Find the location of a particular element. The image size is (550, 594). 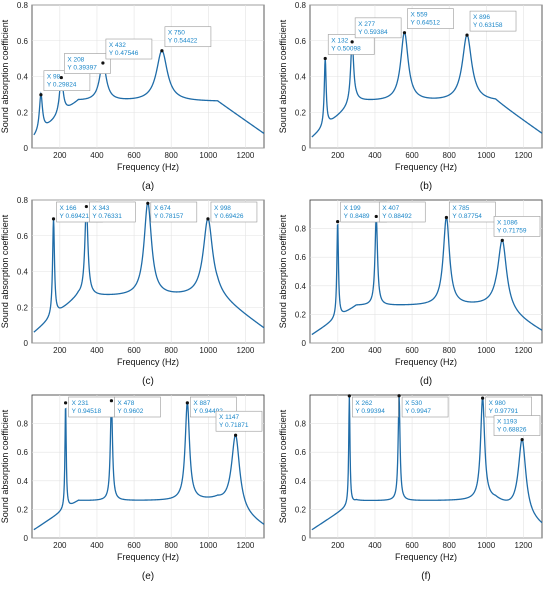

data-tip-x: X 530 is located at coordinates (413, 403).